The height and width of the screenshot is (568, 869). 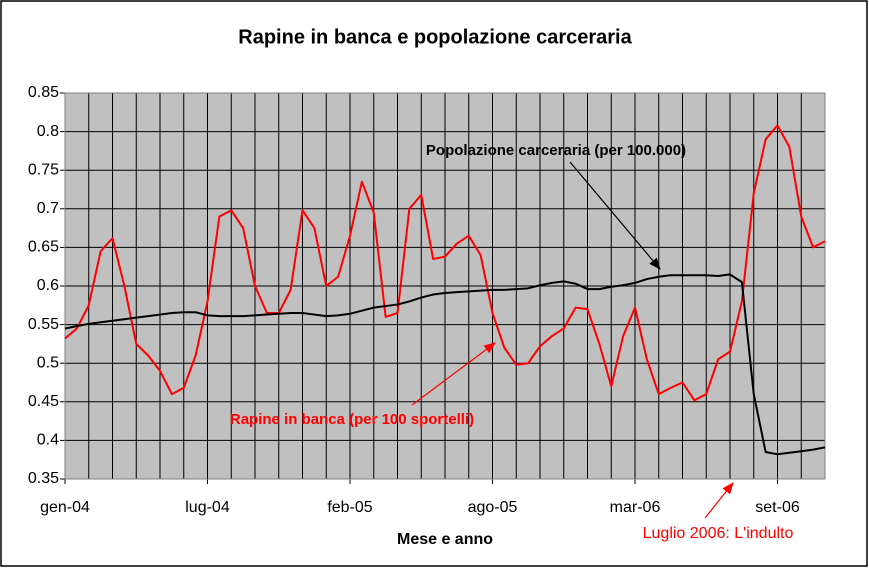 What do you see at coordinates (349, 507) in the screenshot?
I see `x-tick-label: feb-05` at bounding box center [349, 507].